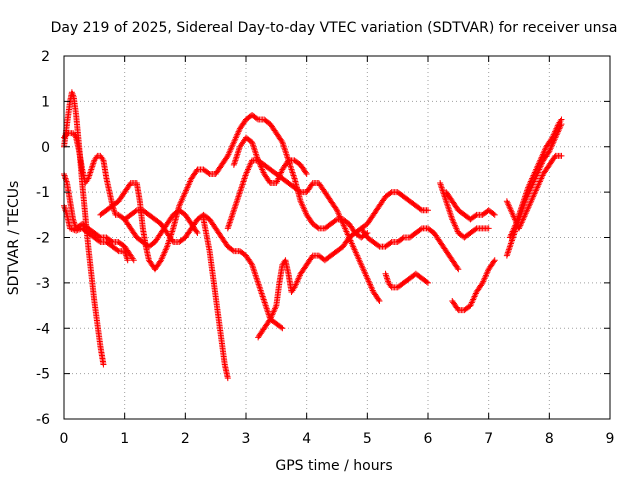 This screenshot has height=480, width=640. What do you see at coordinates (406, 280) in the screenshot?
I see `series-track-l` at bounding box center [406, 280].